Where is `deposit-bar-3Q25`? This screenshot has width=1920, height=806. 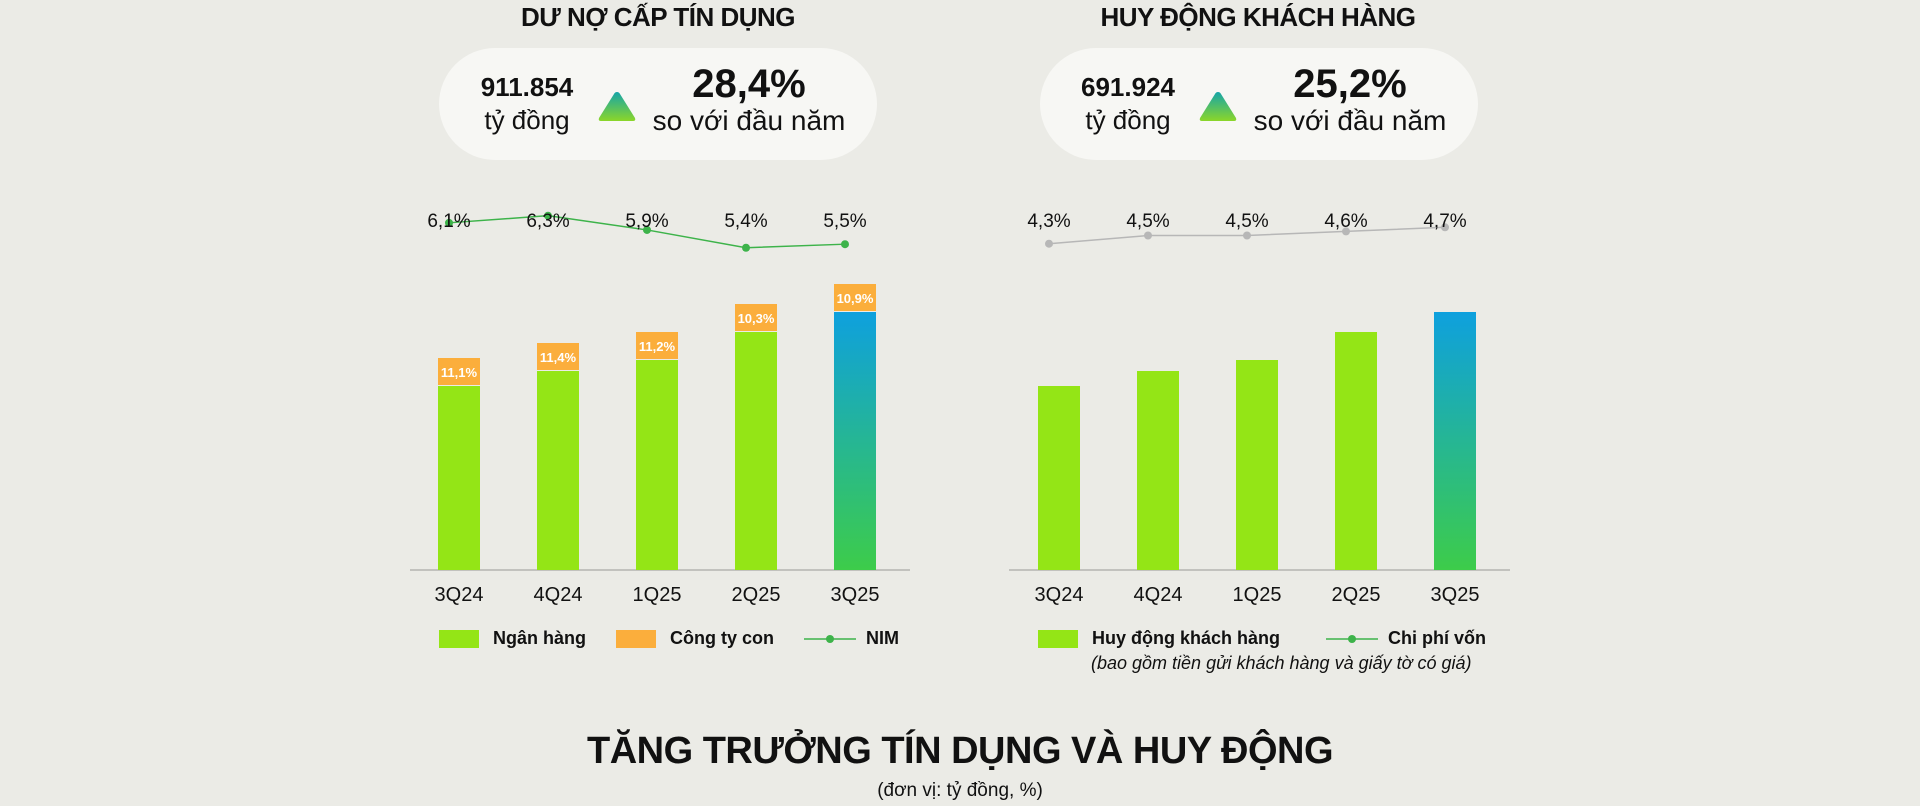 deposit-bar-3Q25 is located at coordinates (1455, 441).